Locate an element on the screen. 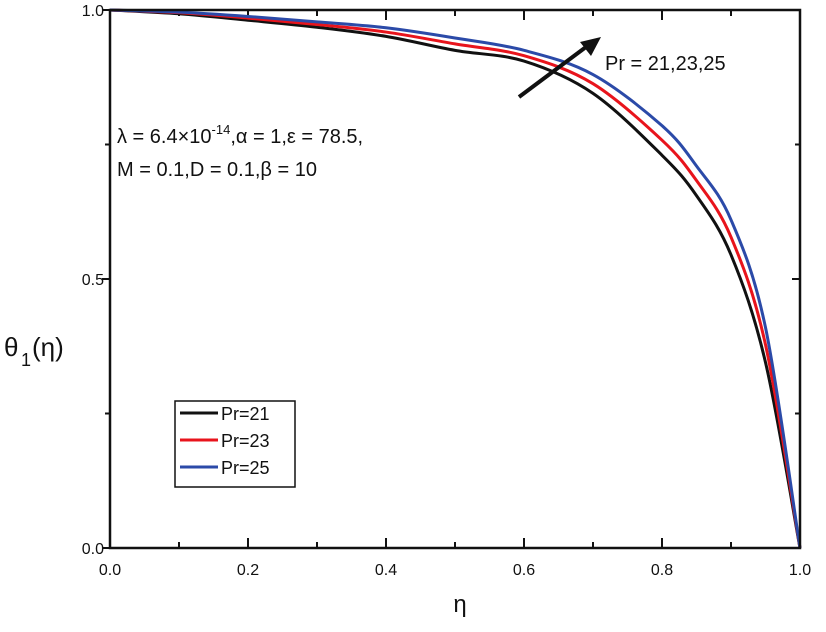 This screenshot has height=632, width=826. params-line-1-pre: λ = 6.4×10 is located at coordinates (164, 137).